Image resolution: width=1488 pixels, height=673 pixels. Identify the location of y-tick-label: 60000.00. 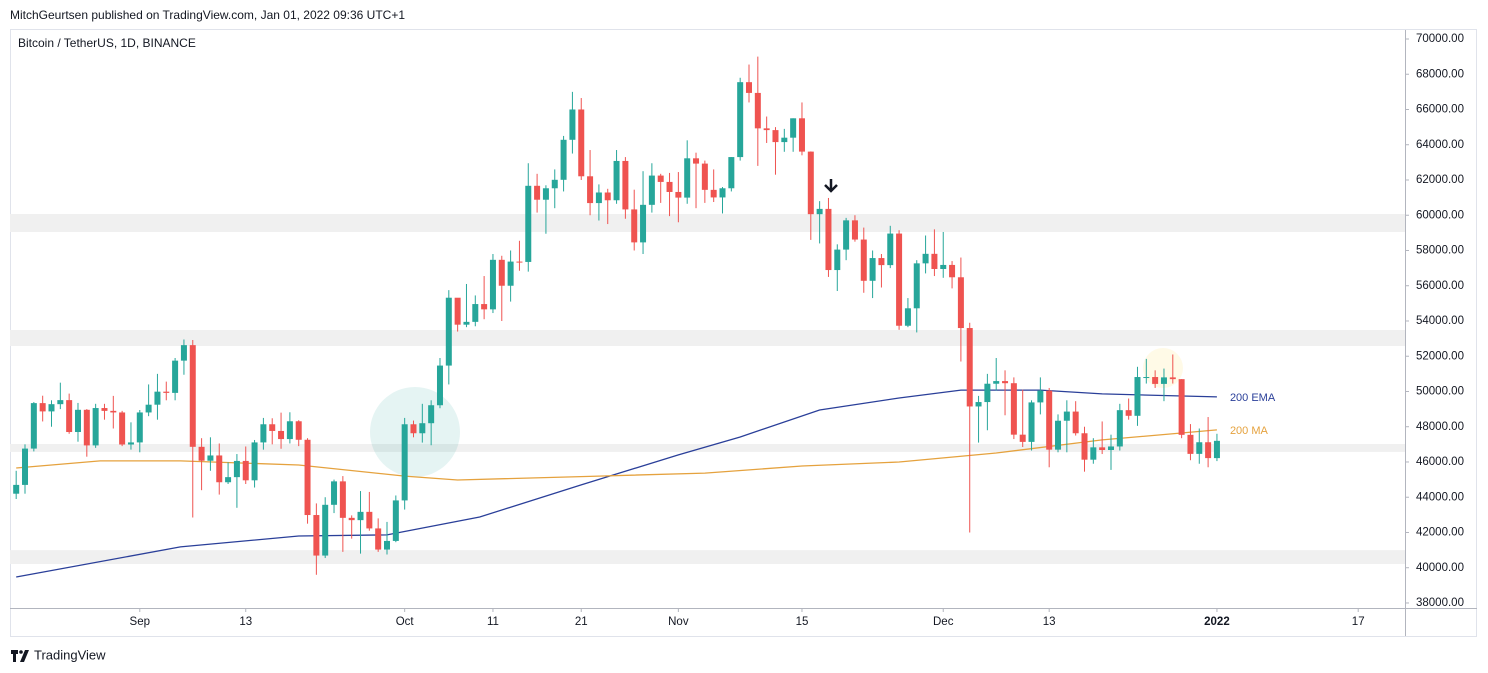
(1440, 215).